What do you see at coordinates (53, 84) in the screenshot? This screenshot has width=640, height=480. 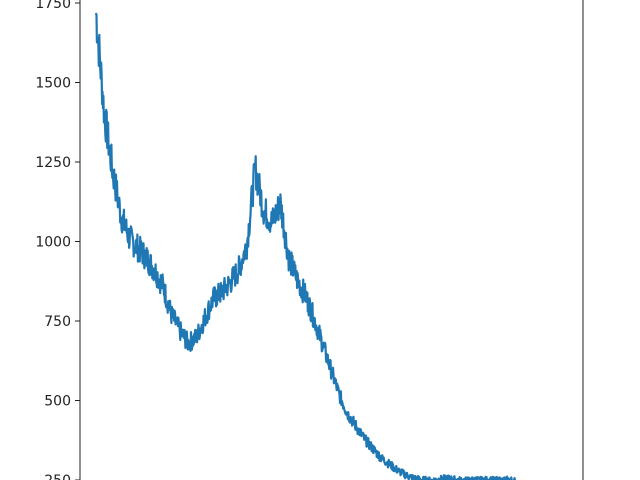 I see `y-tick-label: 1500` at bounding box center [53, 84].